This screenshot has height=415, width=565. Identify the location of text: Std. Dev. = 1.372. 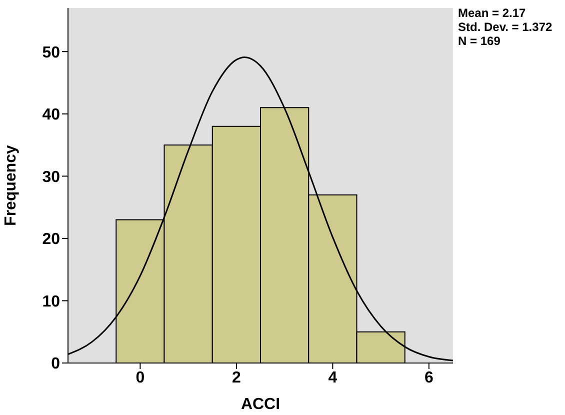
(505, 27).